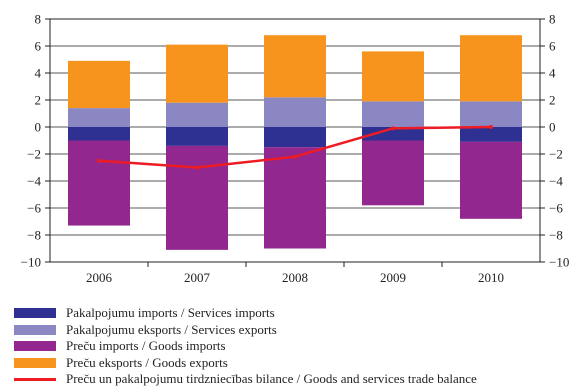  What do you see at coordinates (294, 363) in the screenshot?
I see `legend-item-goods-exports: Preču eksports / Goods exports` at bounding box center [294, 363].